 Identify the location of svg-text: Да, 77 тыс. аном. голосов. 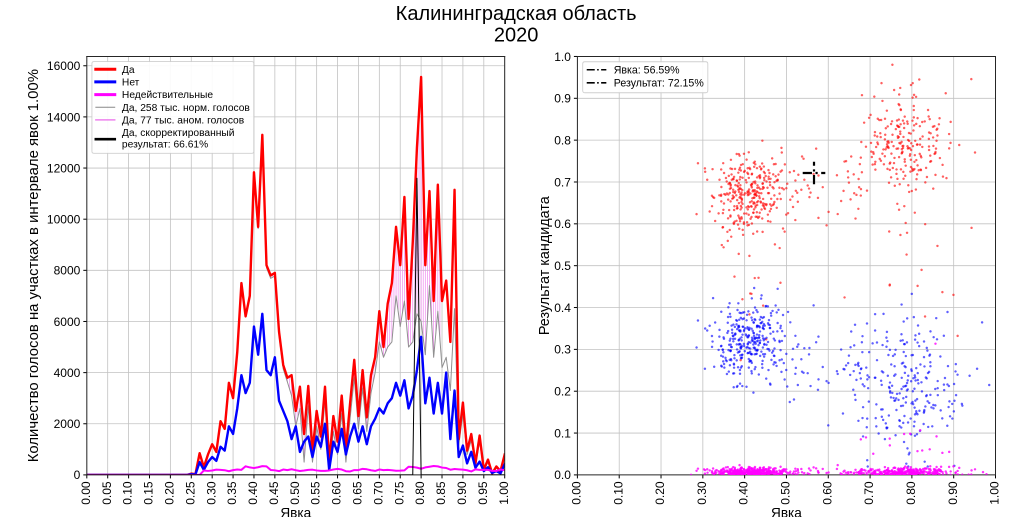
(183, 120).